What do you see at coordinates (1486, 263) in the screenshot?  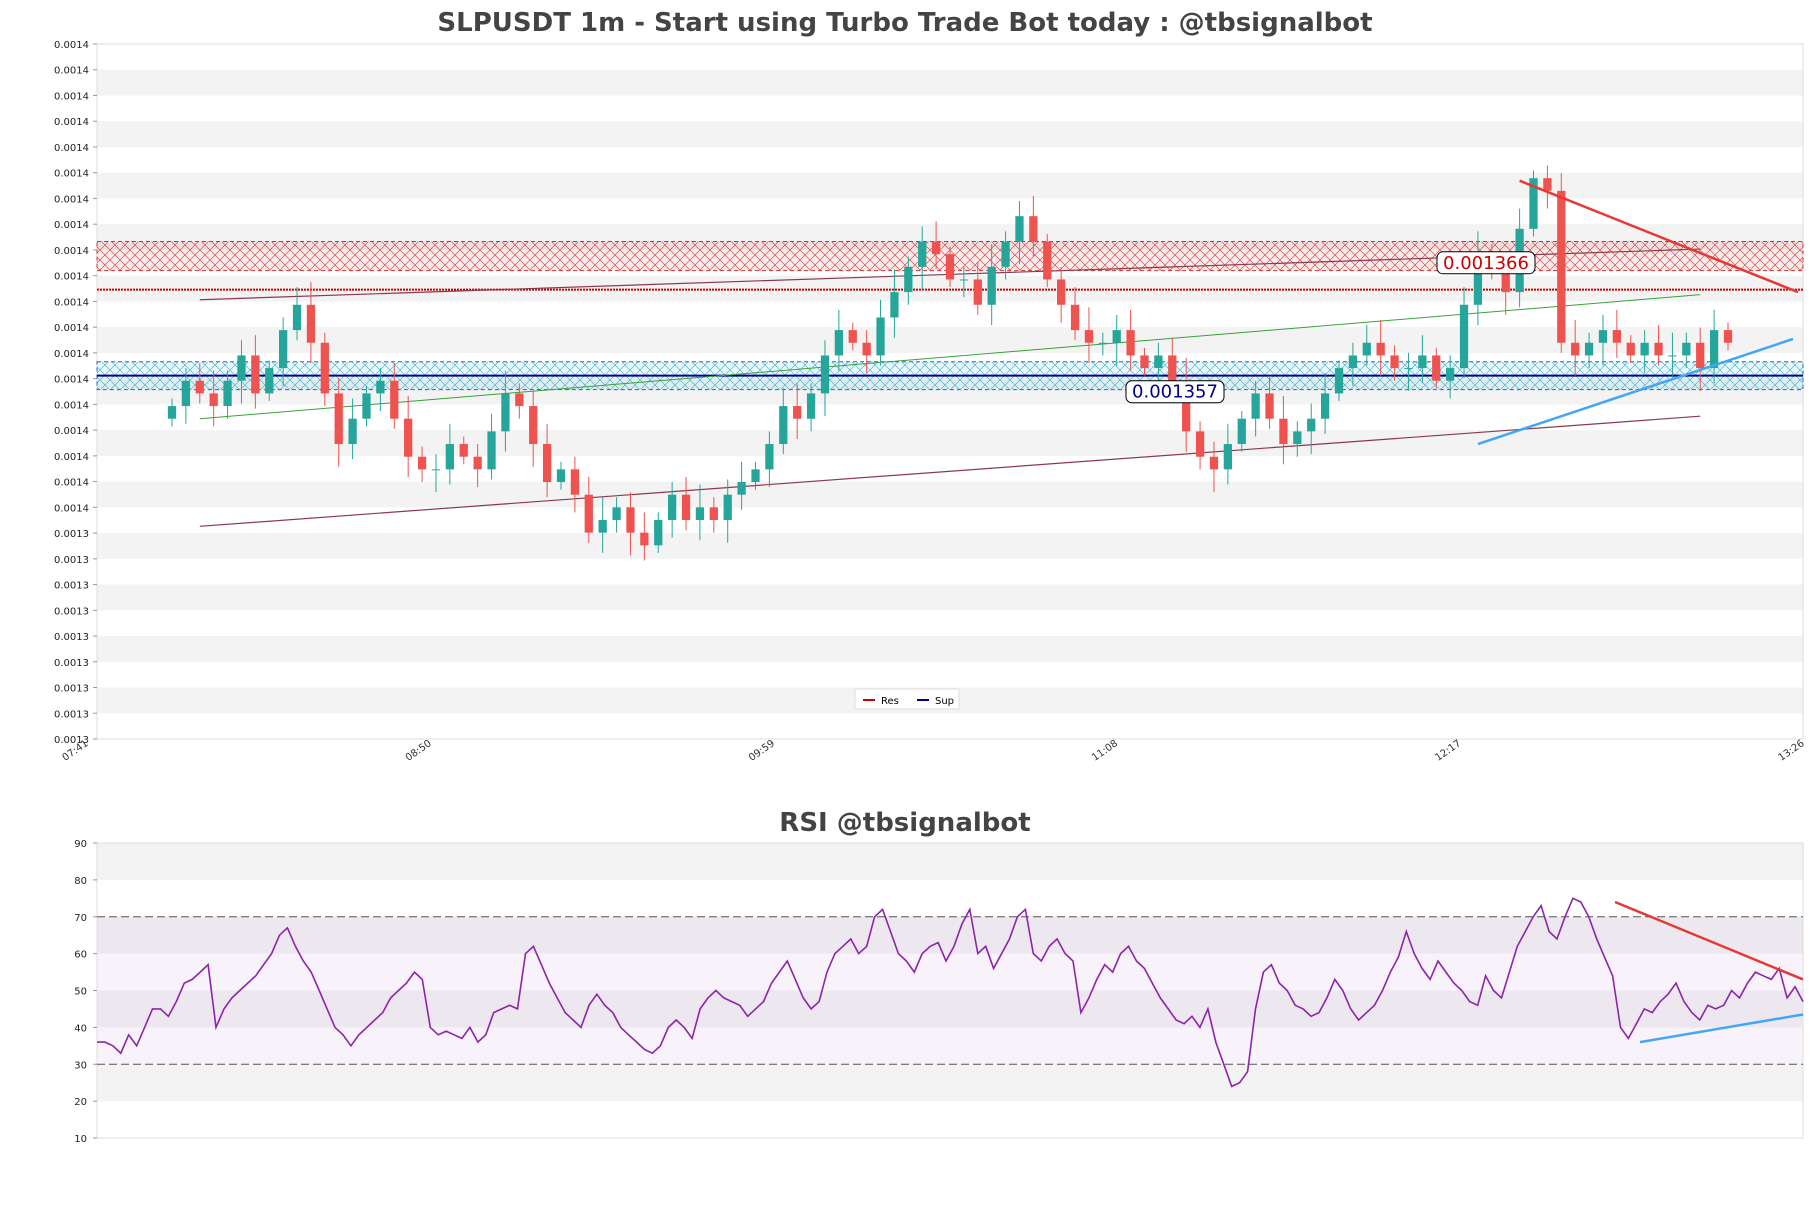 I see `resistance-label: 0.001366` at bounding box center [1486, 263].